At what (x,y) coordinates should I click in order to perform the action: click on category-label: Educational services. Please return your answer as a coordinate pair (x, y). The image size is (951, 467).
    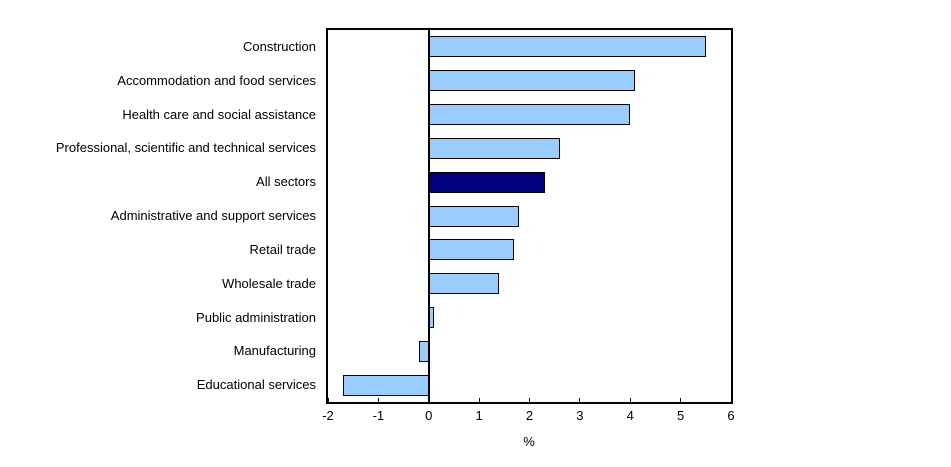
    Looking at the image, I should click on (256, 385).